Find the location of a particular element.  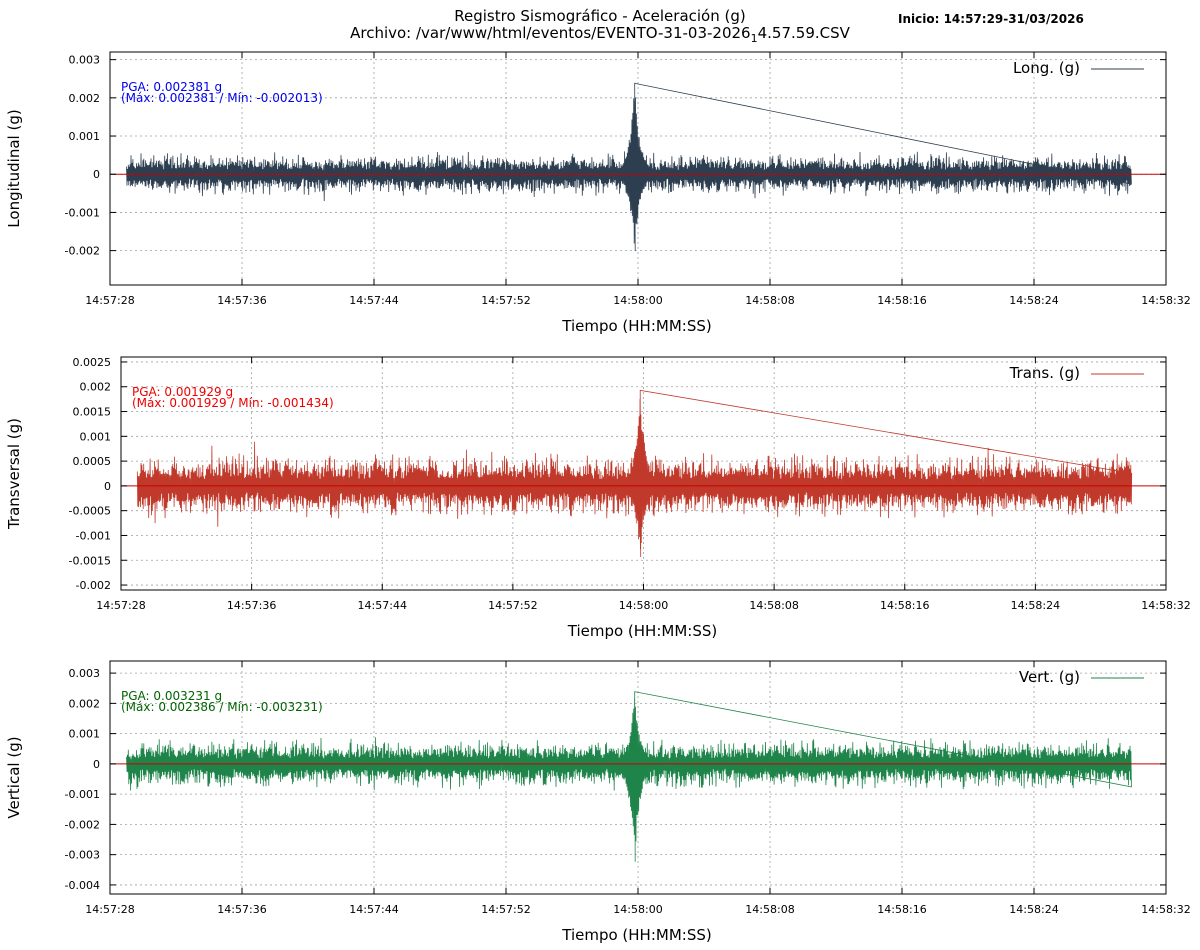

y-axis-label: Transversal (g) is located at coordinates (14, 474).